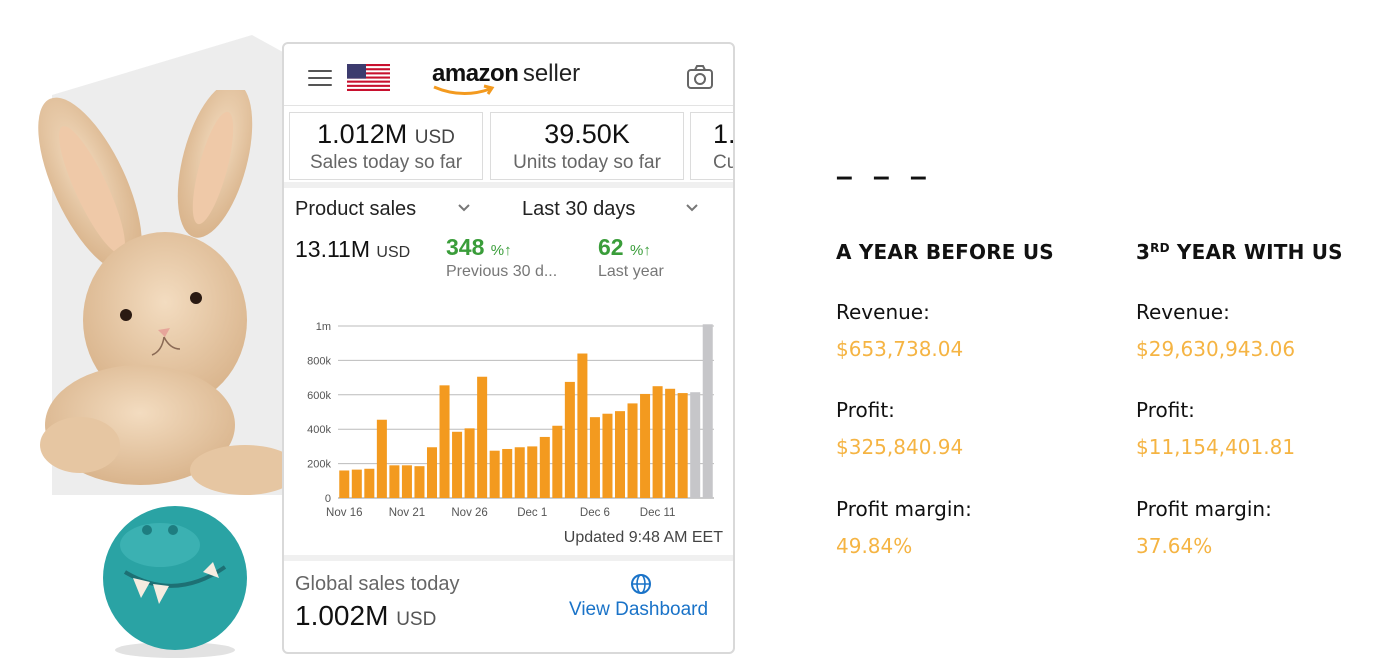  I want to click on compare-last-year: 62 %↑ Last year, so click(631, 257).